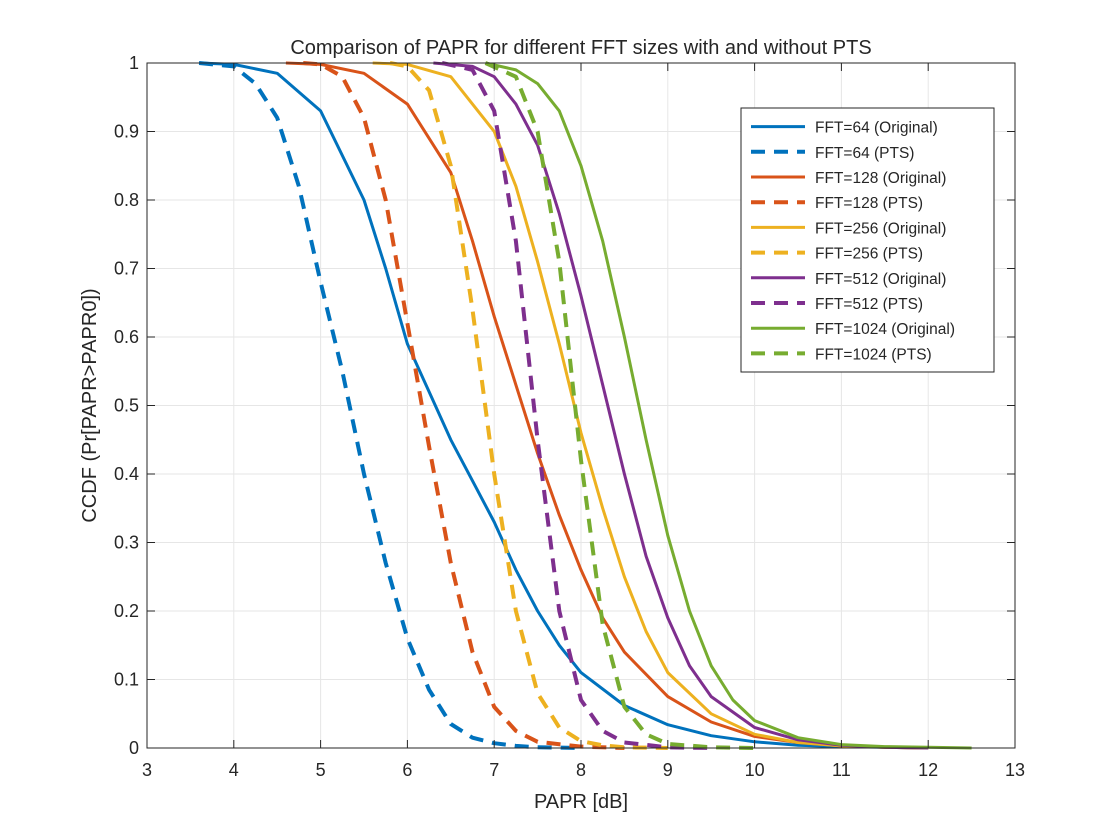 Image resolution: width=1120 pixels, height=840 pixels. Describe the element at coordinates (880, 178) in the screenshot. I see `legend-label-2: FFT=128 (Original)` at that location.